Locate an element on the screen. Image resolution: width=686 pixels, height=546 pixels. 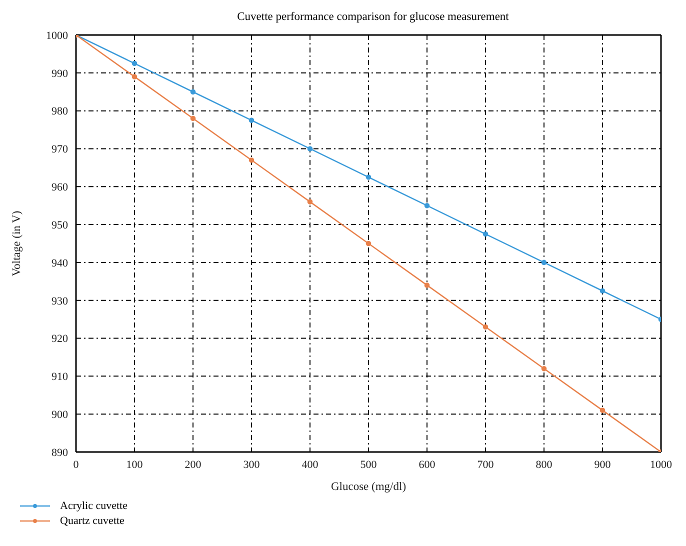
legend-label: Acrylic cuvette is located at coordinates (94, 506).